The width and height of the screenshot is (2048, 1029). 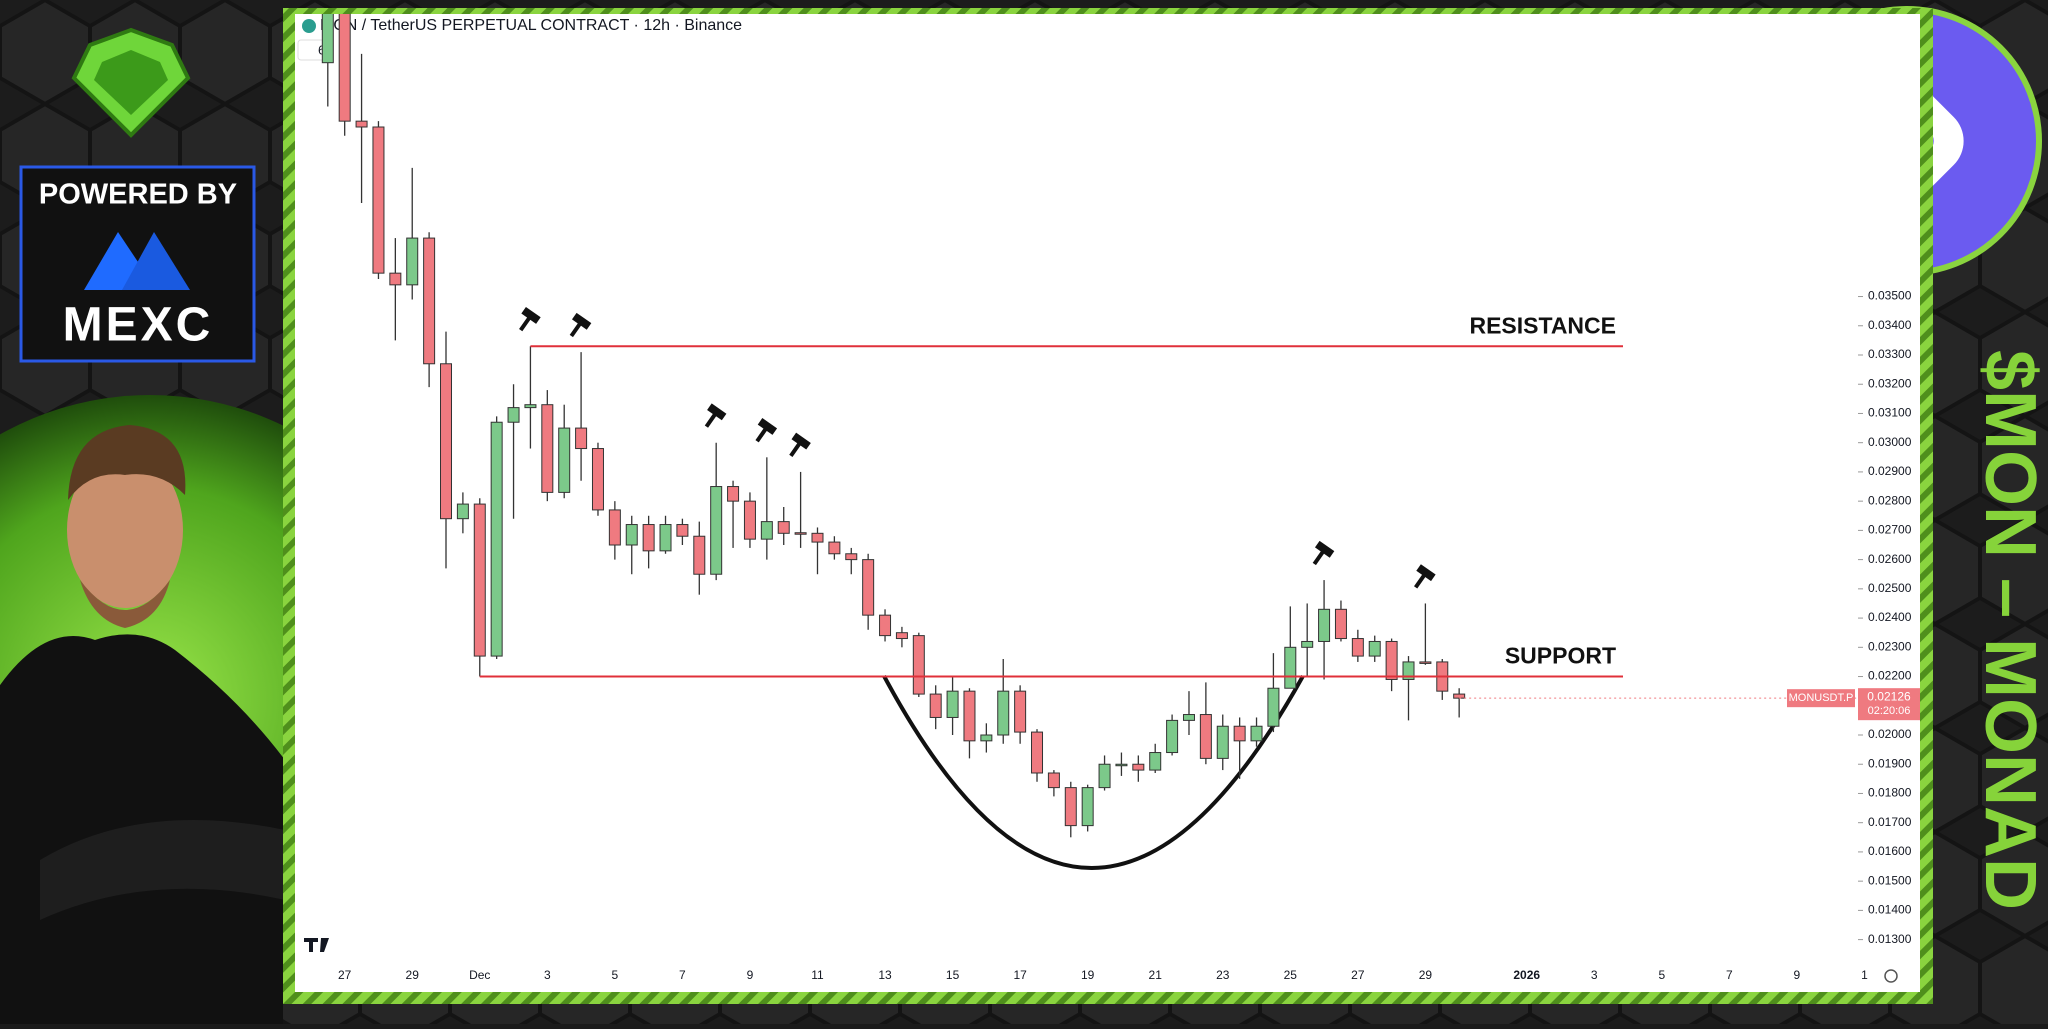 I want to click on y-tick-label: 0.03300, so click(x=1890, y=354).